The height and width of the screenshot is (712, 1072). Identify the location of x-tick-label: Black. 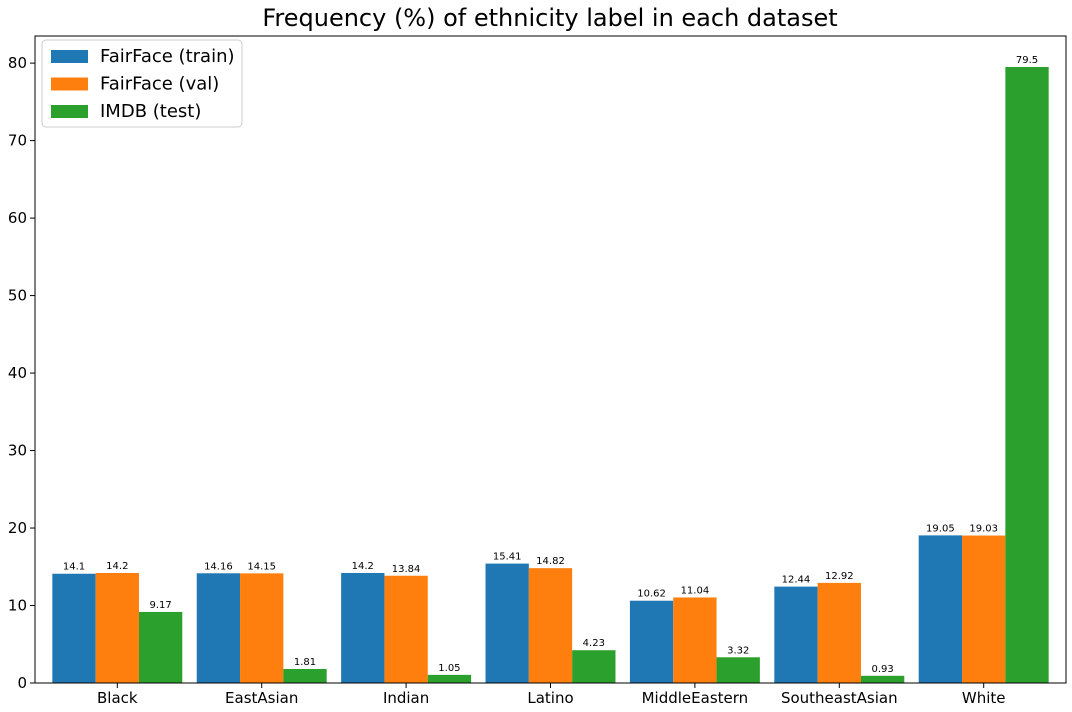
(117, 698).